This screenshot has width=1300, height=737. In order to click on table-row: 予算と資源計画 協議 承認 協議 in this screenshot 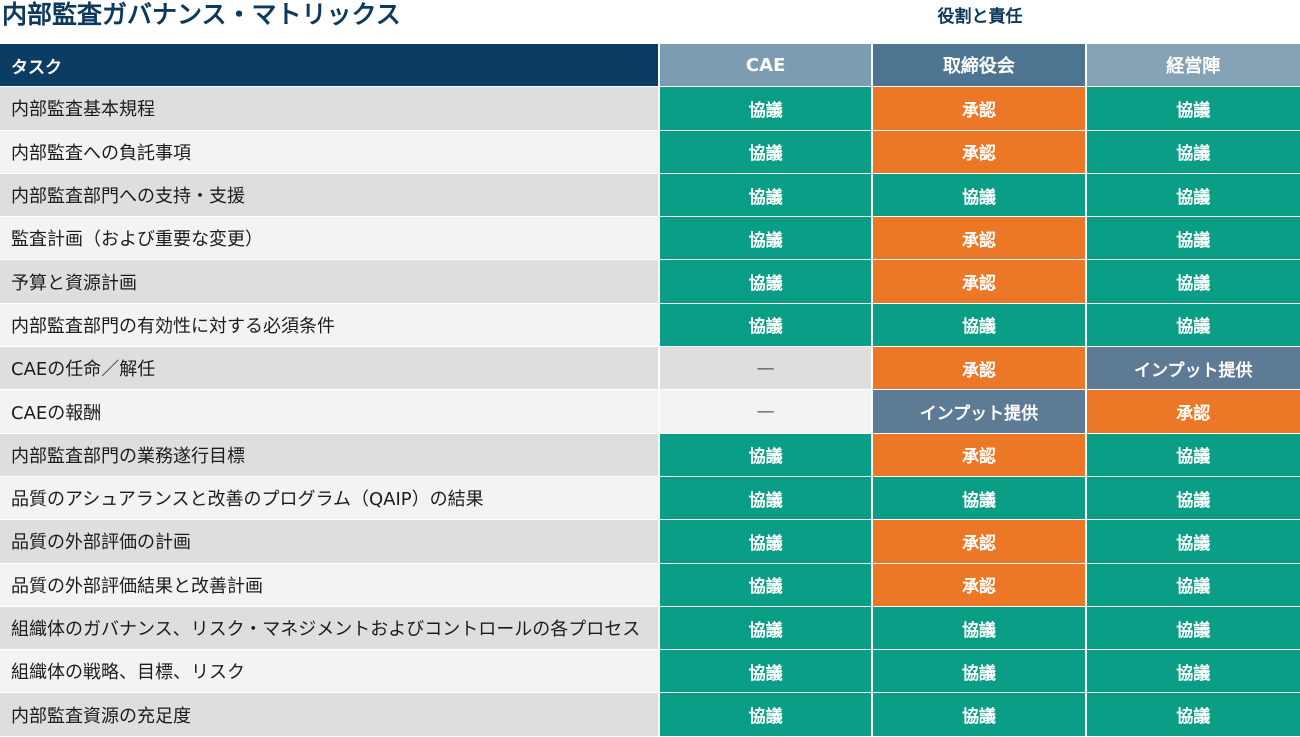, I will do `click(650, 282)`.